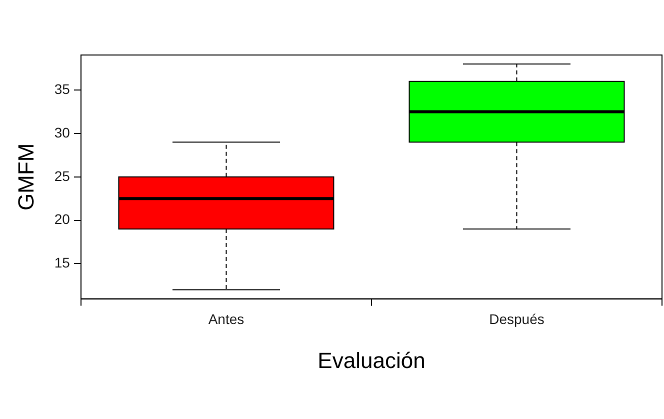 The width and height of the screenshot is (664, 419). Describe the element at coordinates (62, 219) in the screenshot. I see `y-tick-label: 20` at that location.